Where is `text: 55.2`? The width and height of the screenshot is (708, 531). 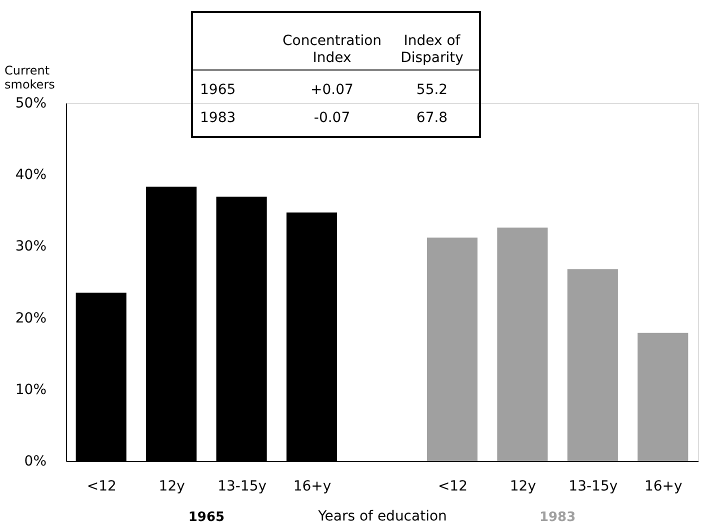 text: 55.2 is located at coordinates (432, 90).